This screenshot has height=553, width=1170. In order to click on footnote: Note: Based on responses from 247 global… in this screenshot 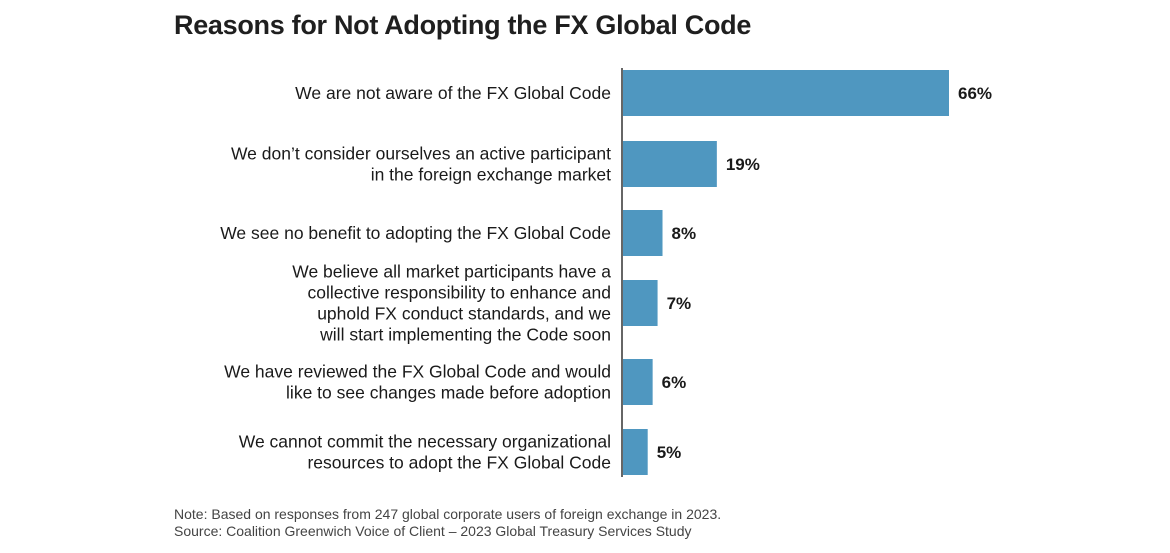, I will do `click(447, 523)`.